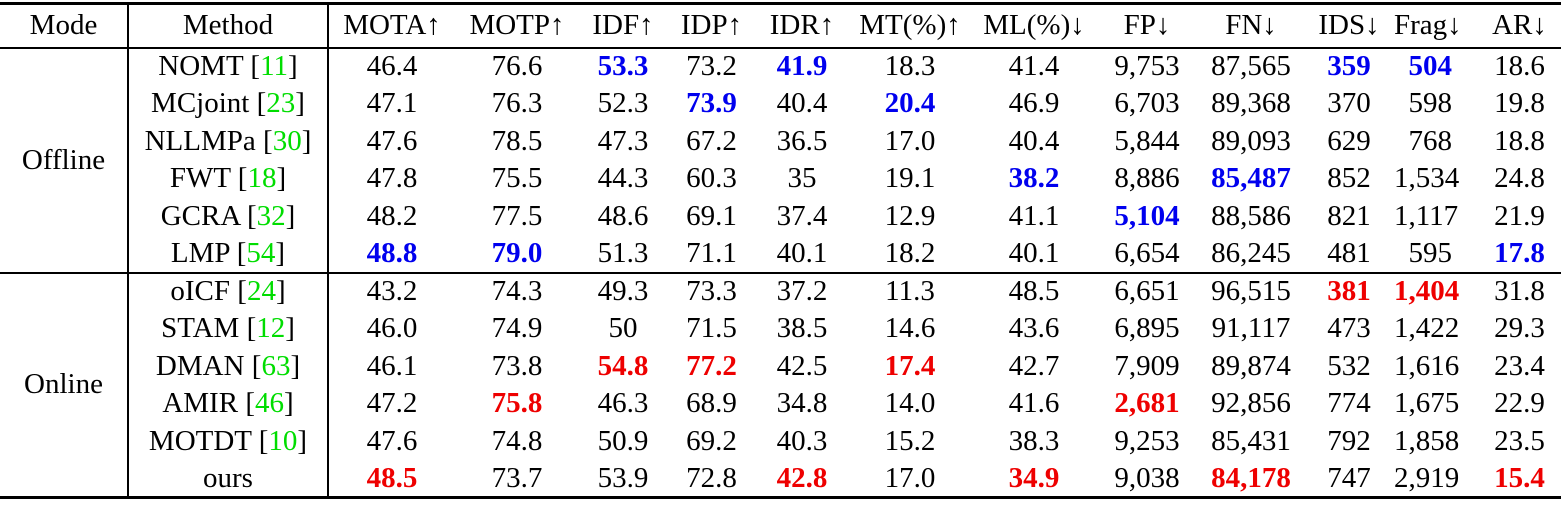  Describe the element at coordinates (517, 328) in the screenshot. I see `metric-cell: 74.9` at that location.